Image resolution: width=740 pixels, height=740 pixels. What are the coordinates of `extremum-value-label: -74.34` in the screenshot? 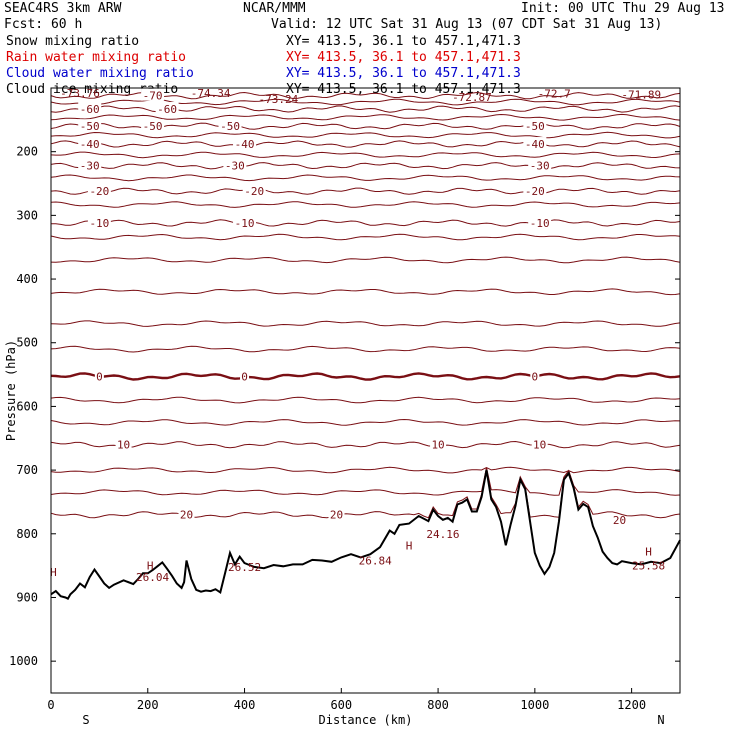 It's located at (211, 93).